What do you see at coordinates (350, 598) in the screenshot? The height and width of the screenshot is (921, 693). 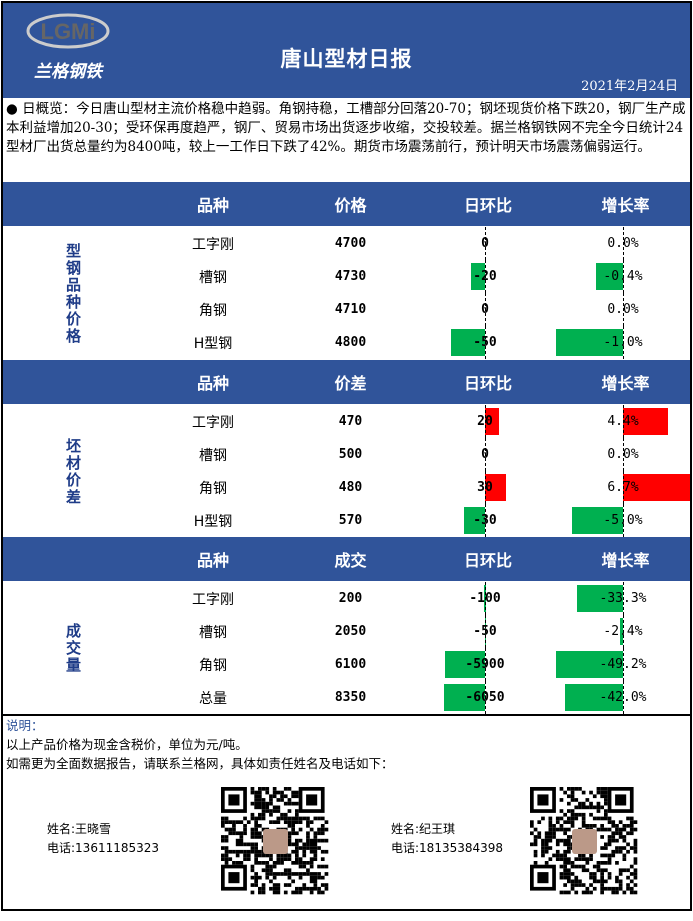 I see `value-cell: 200` at bounding box center [350, 598].